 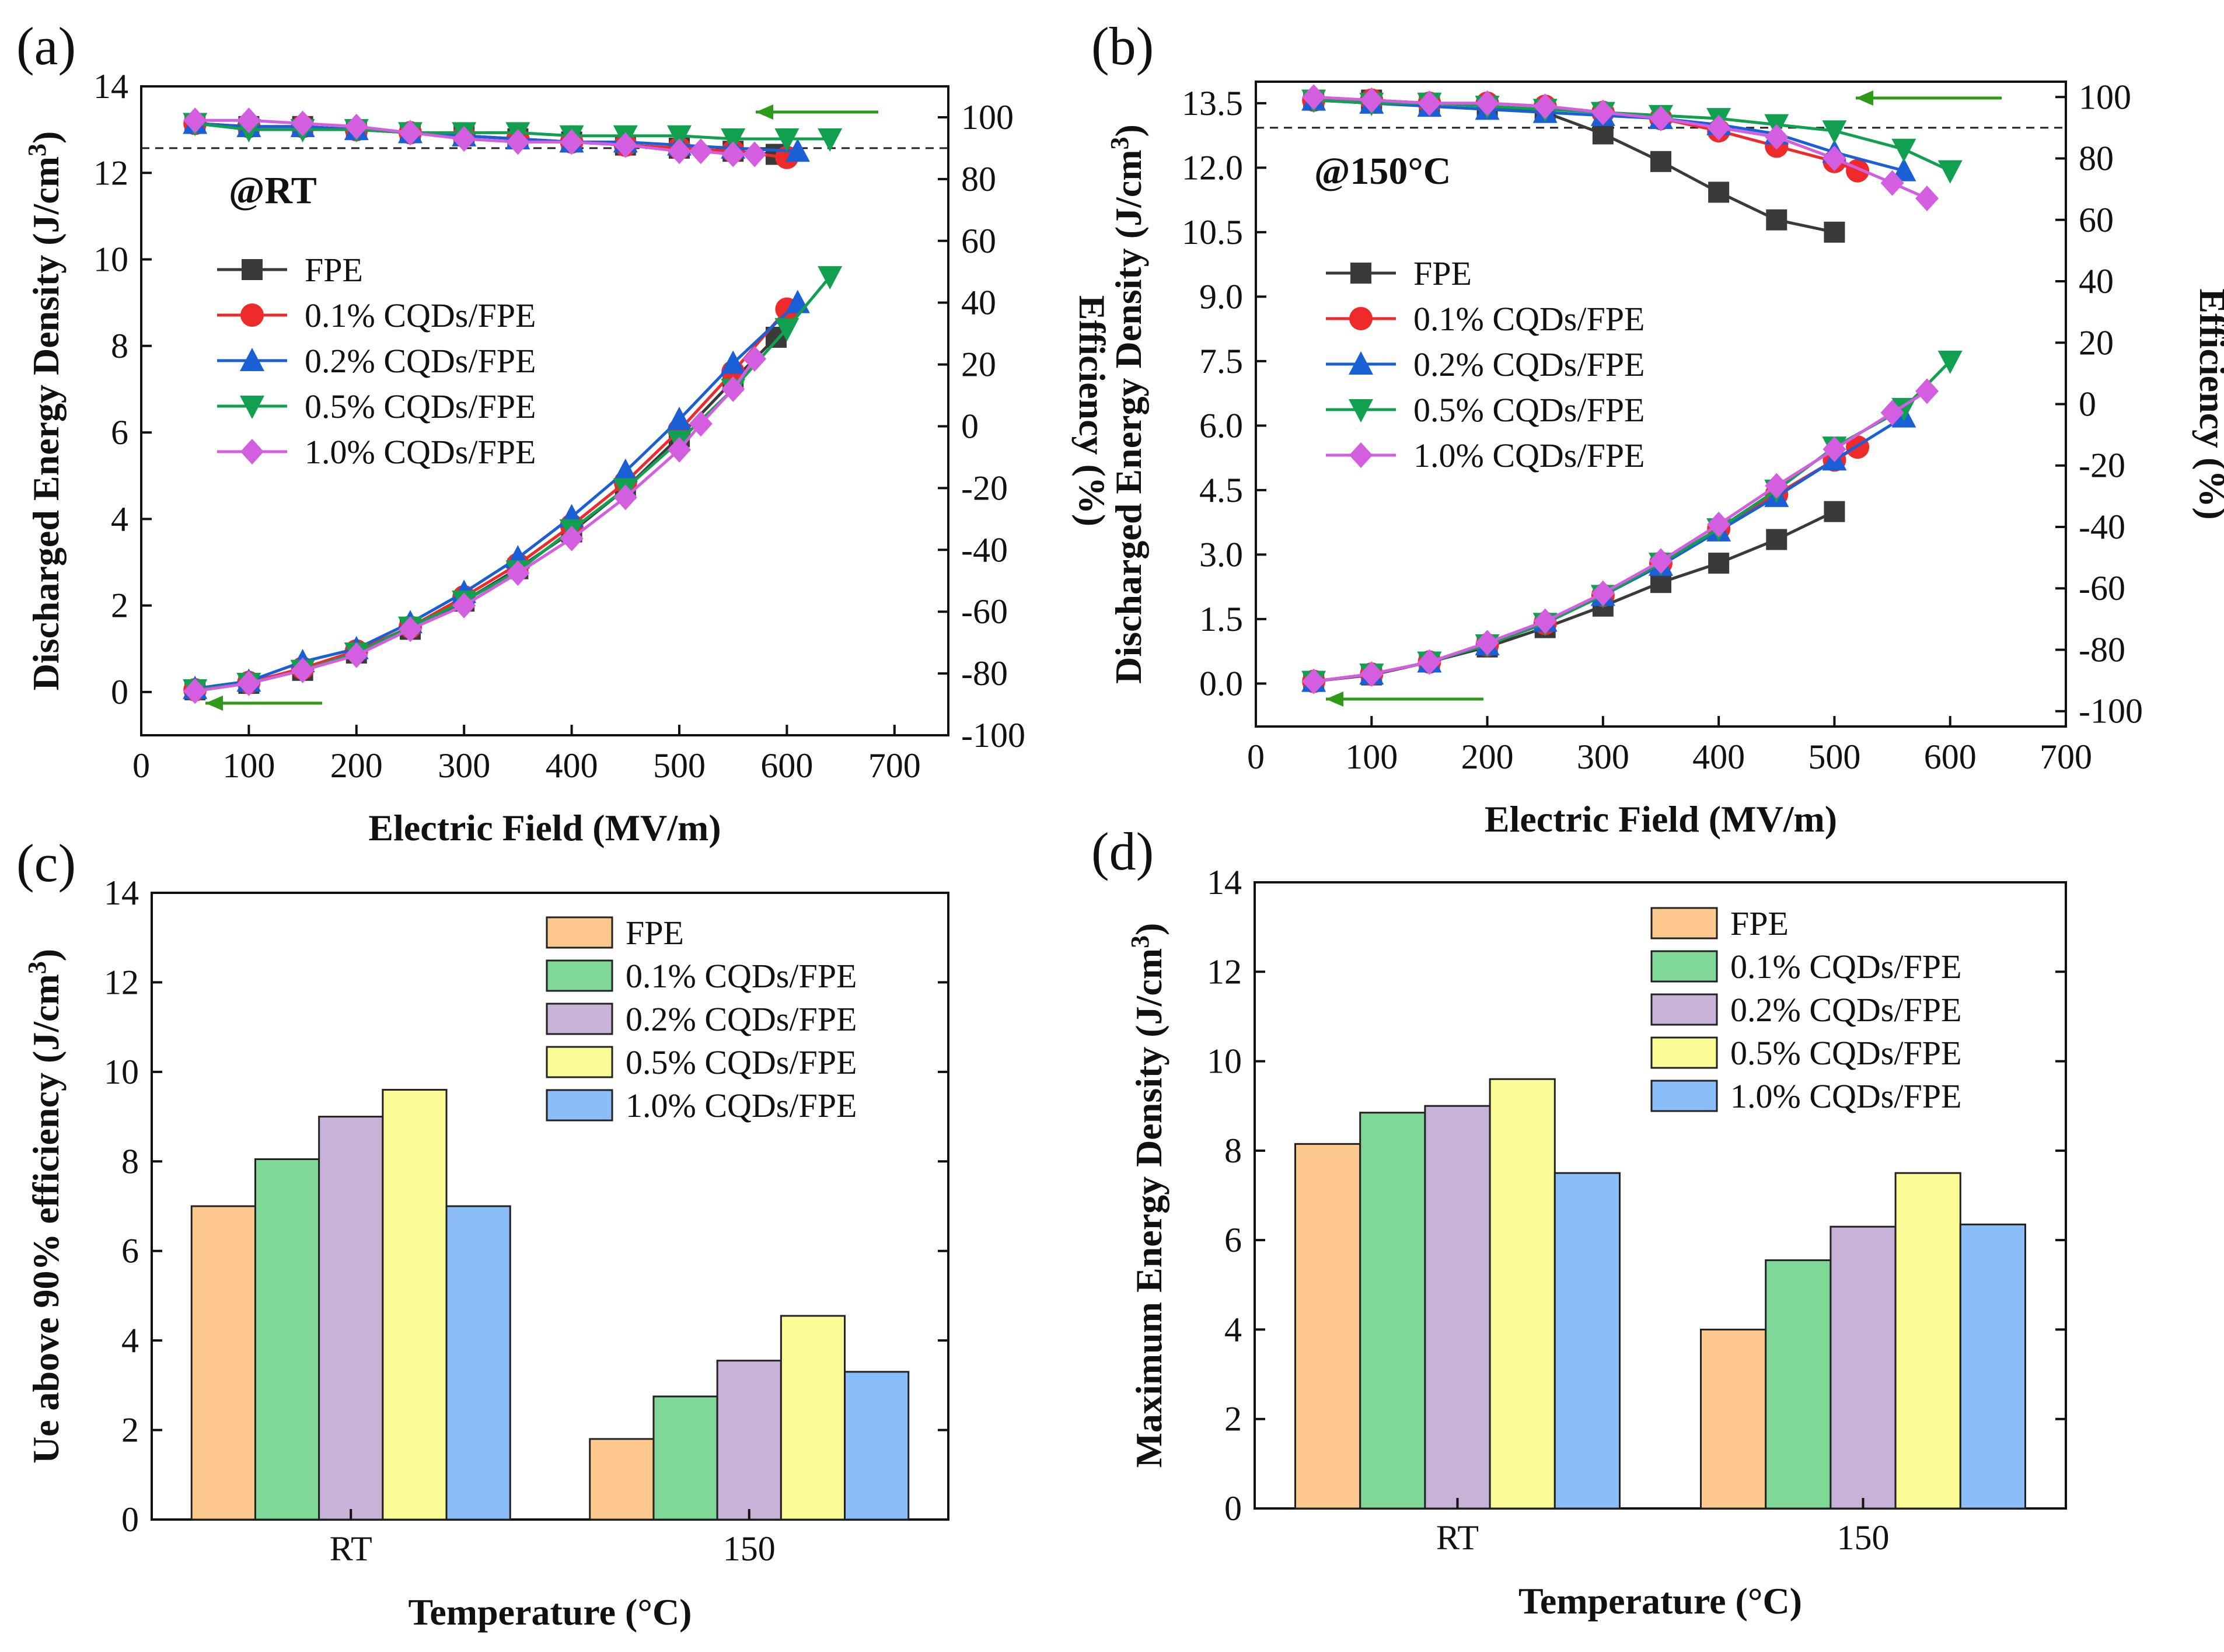 I want to click on y-tick-label: 13.5, so click(x=1212, y=104).